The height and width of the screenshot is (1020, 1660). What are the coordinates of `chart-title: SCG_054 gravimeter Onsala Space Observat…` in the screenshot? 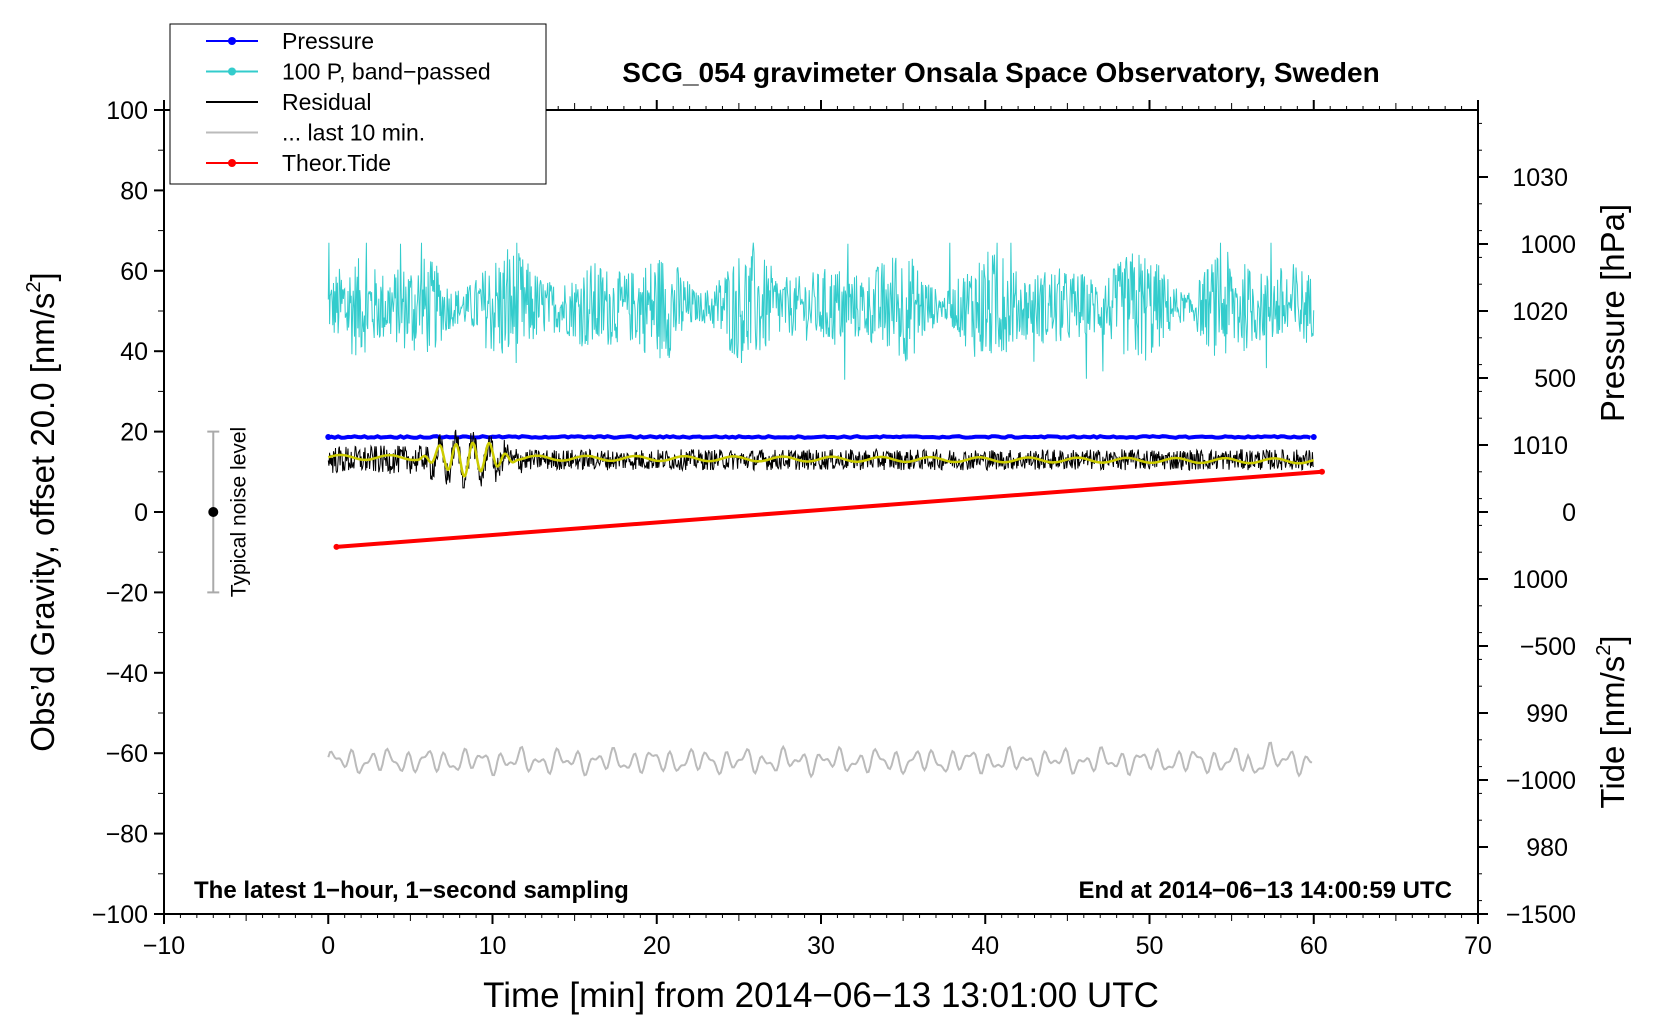 It's located at (1000, 72).